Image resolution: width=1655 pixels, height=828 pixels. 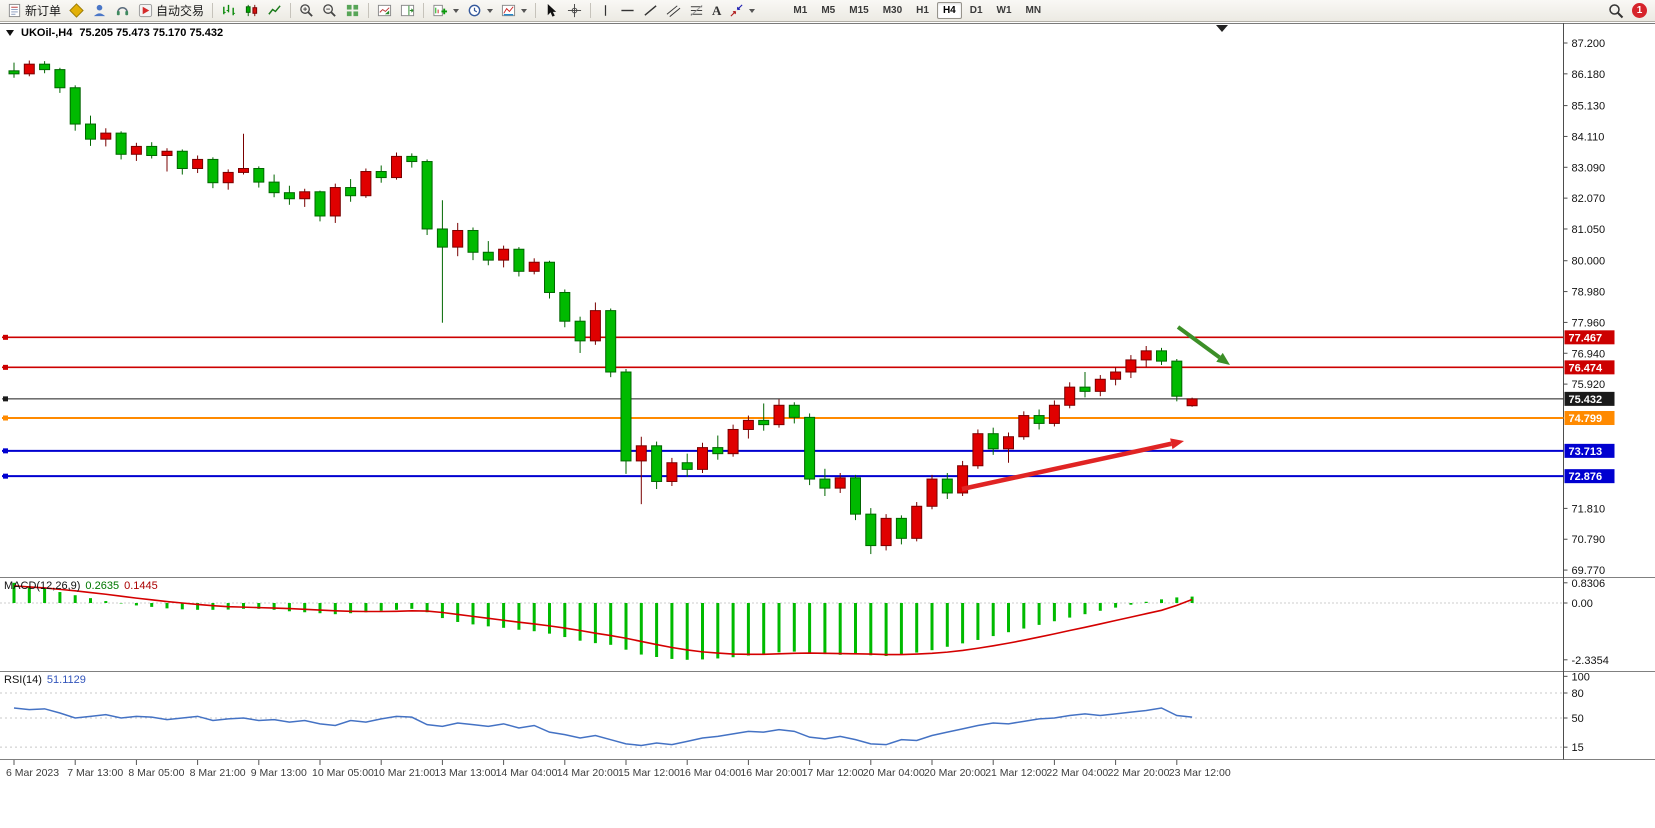 I want to click on autotrading-icon, so click(x=145, y=10).